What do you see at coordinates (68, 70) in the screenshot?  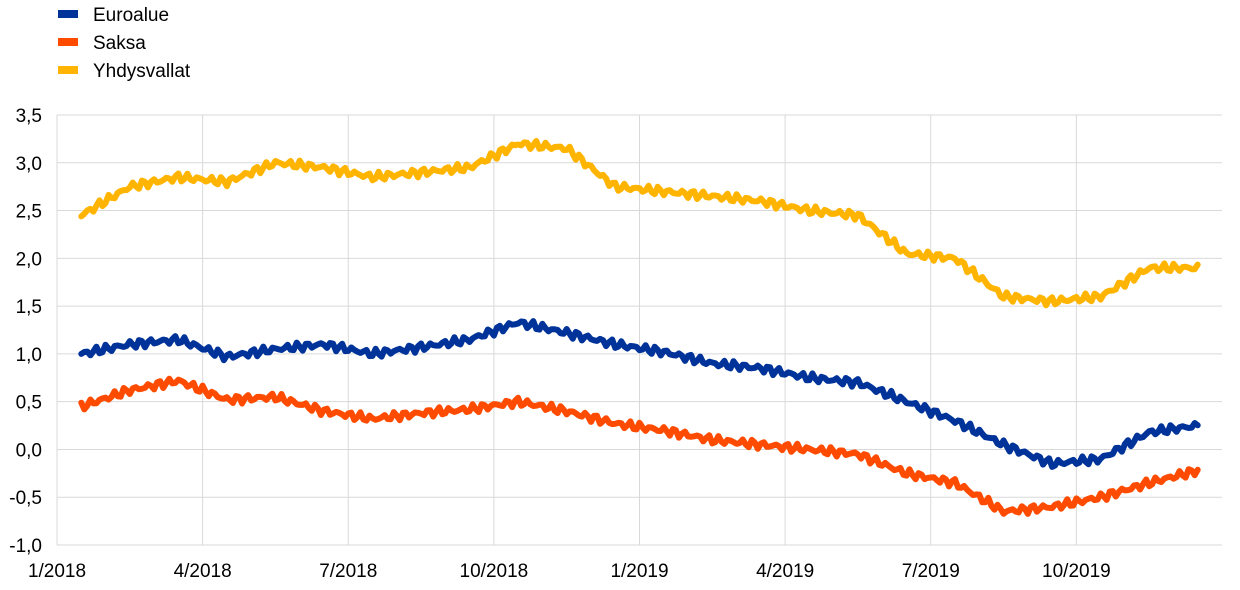 I see `legend-swatch-yhdysvallat` at bounding box center [68, 70].